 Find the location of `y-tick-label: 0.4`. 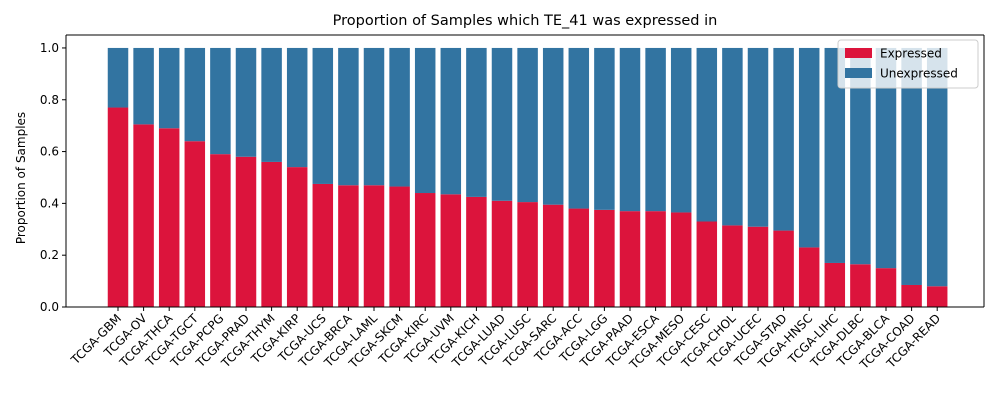

y-tick-label: 0.4 is located at coordinates (49, 203).